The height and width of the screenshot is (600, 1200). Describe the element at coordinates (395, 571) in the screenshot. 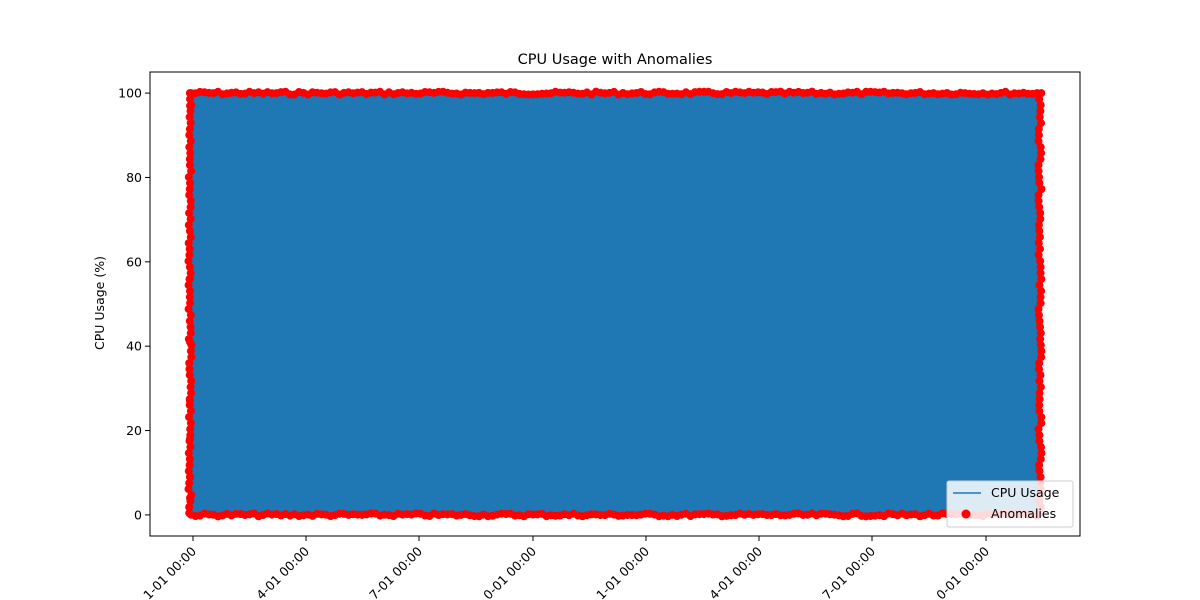

I see `x-tick-label: 7-01 00:00` at that location.